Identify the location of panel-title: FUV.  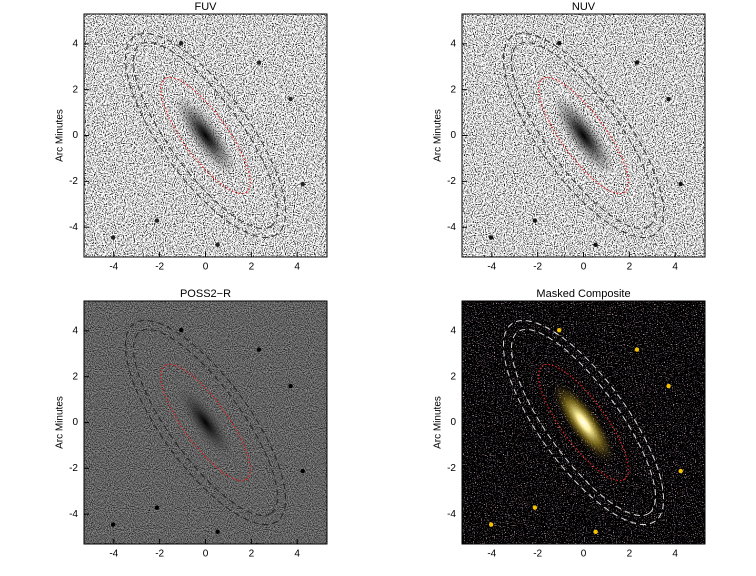
(206, 7).